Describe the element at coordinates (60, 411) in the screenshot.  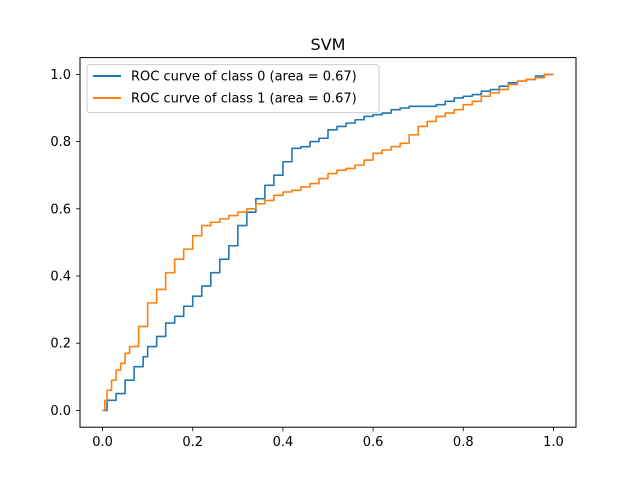
I see `y-tick-label: 0.0` at that location.